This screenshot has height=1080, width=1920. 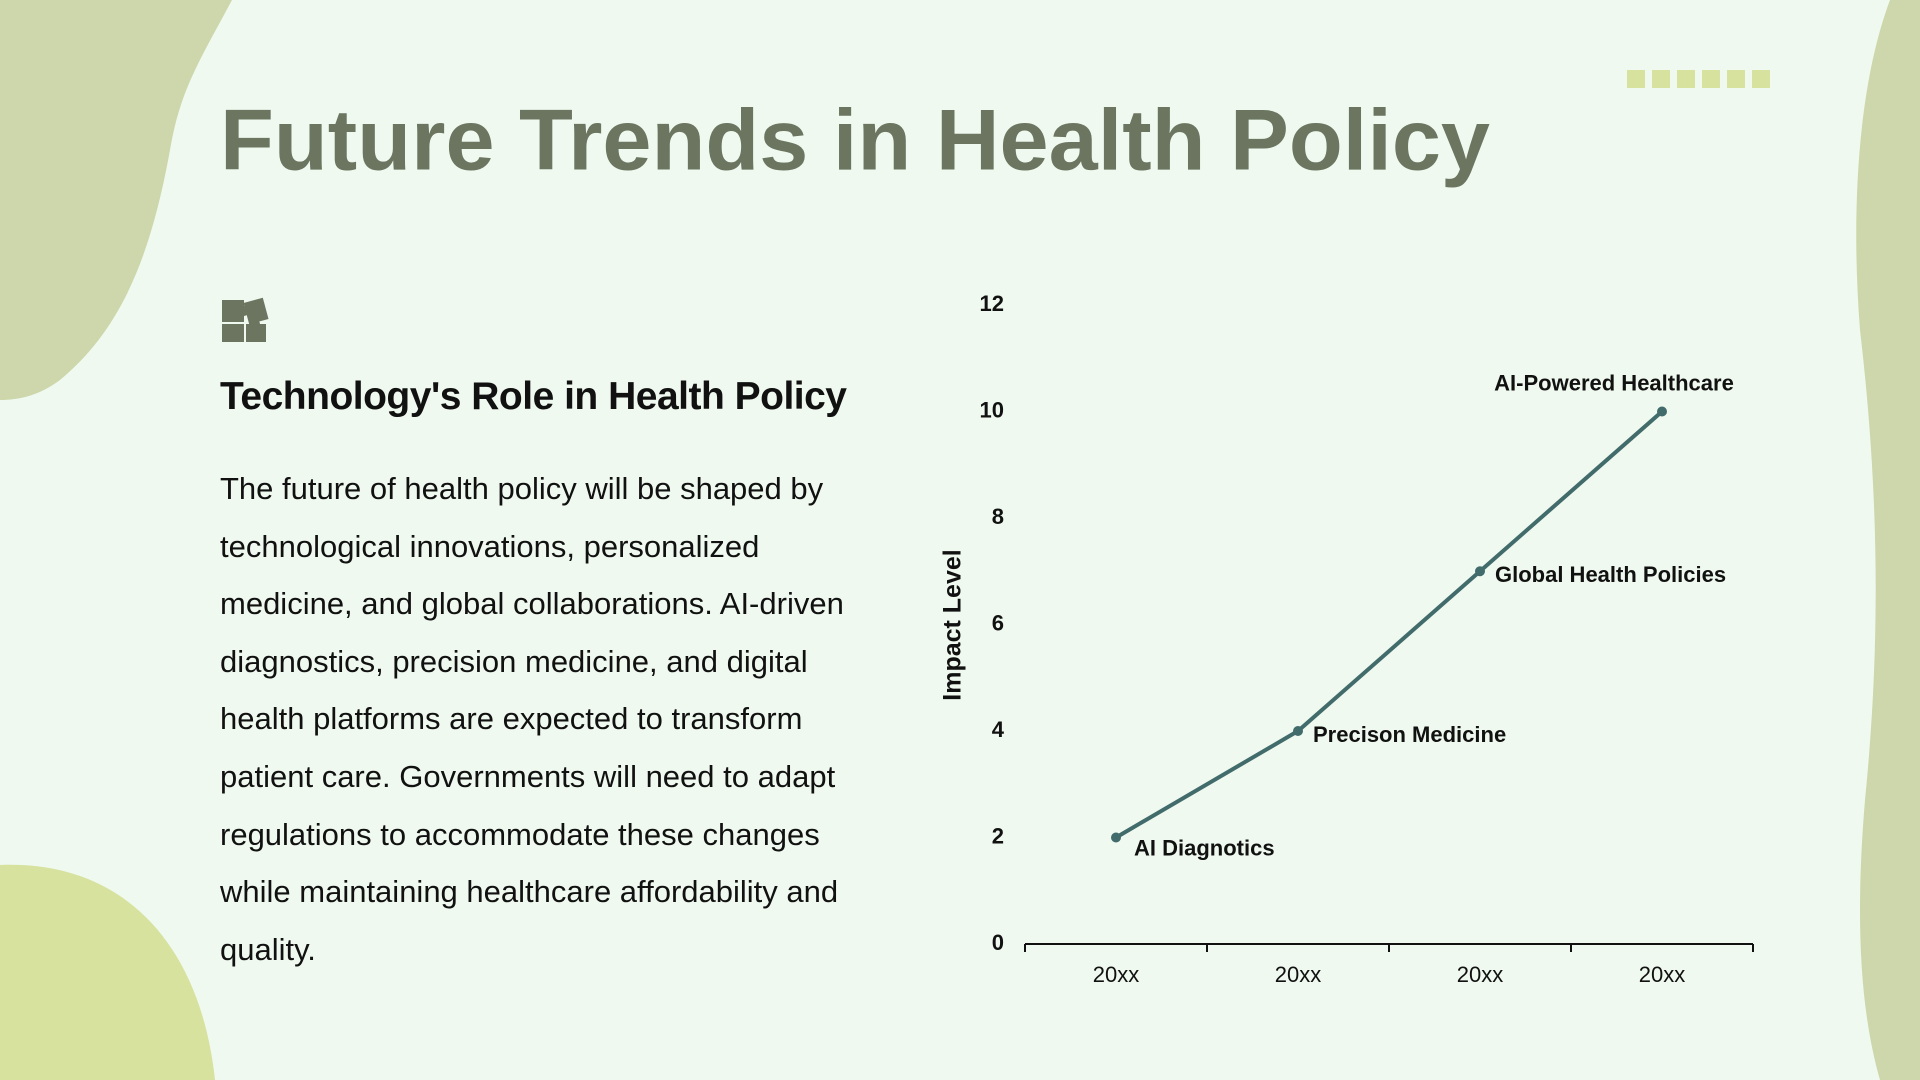 I want to click on y-tick-label: 2, so click(x=998, y=835).